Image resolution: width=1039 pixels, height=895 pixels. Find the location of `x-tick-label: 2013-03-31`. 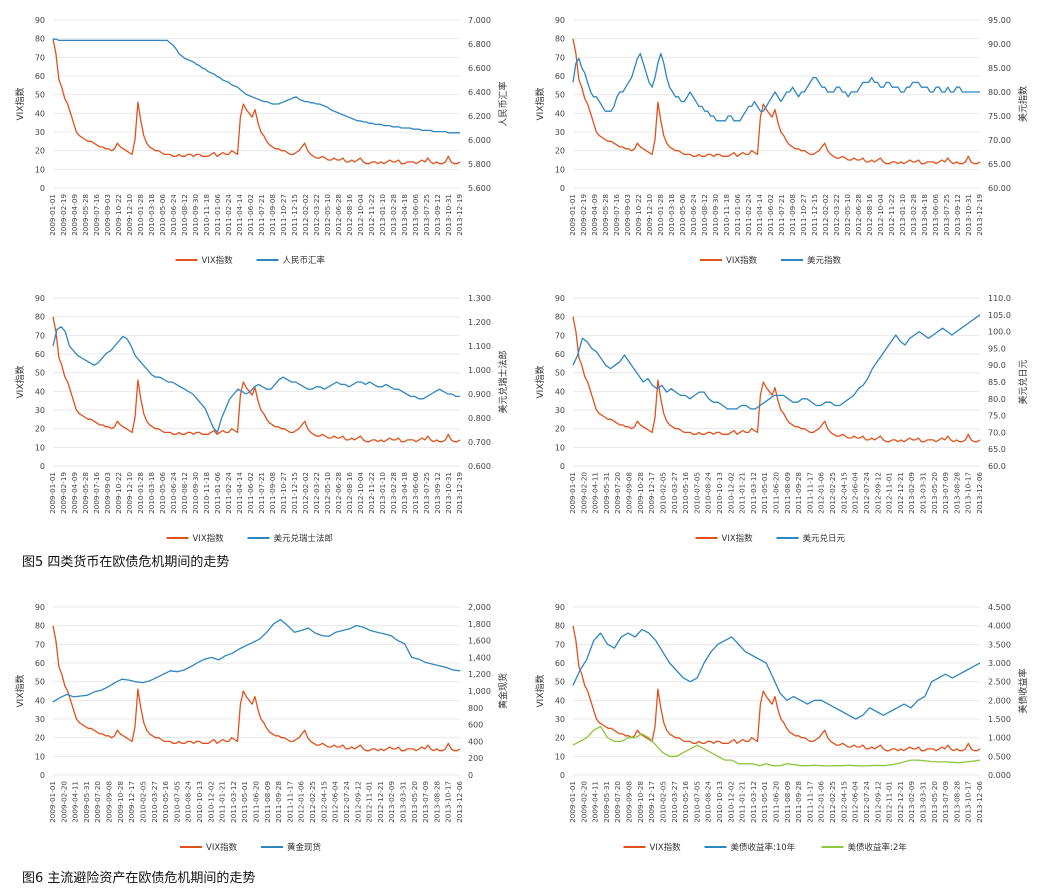

x-tick-label: 2013-03-31 is located at coordinates (922, 493).